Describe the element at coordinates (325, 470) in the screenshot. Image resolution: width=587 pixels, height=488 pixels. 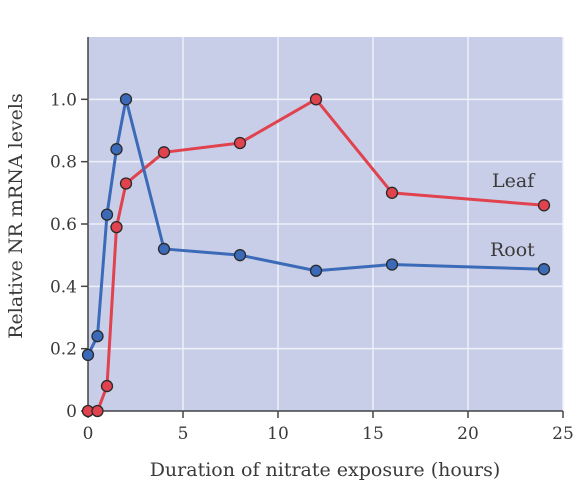
I see `x-axis-title: Duration of nitrate exposure (hours)` at that location.